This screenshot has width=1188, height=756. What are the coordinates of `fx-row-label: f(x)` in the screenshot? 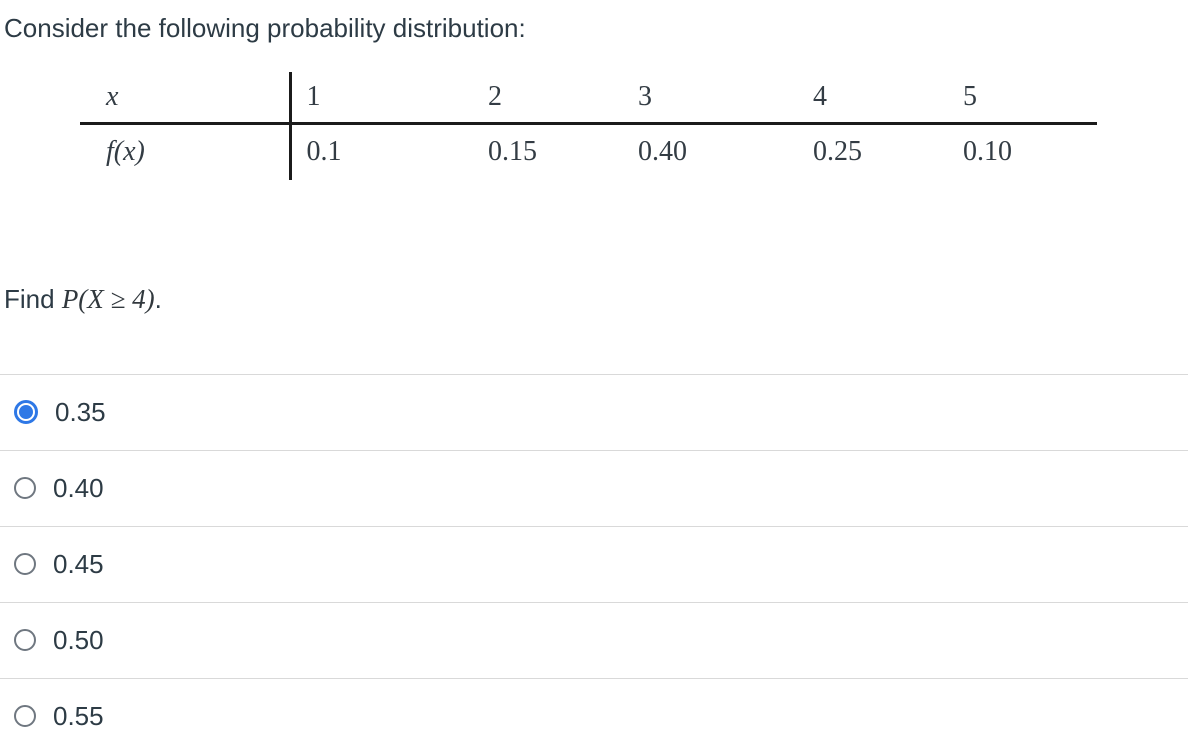 It's located at (125, 152).